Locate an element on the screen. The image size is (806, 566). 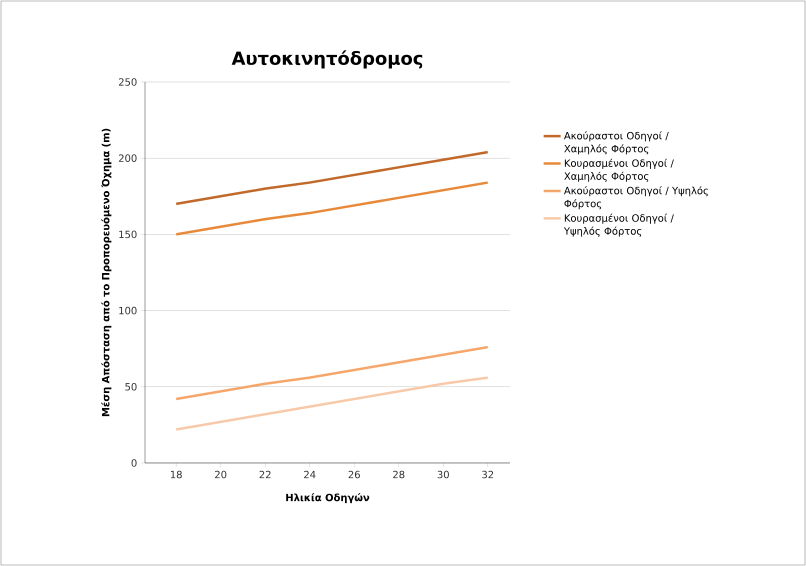
y-tick-label: 100 is located at coordinates (128, 310).